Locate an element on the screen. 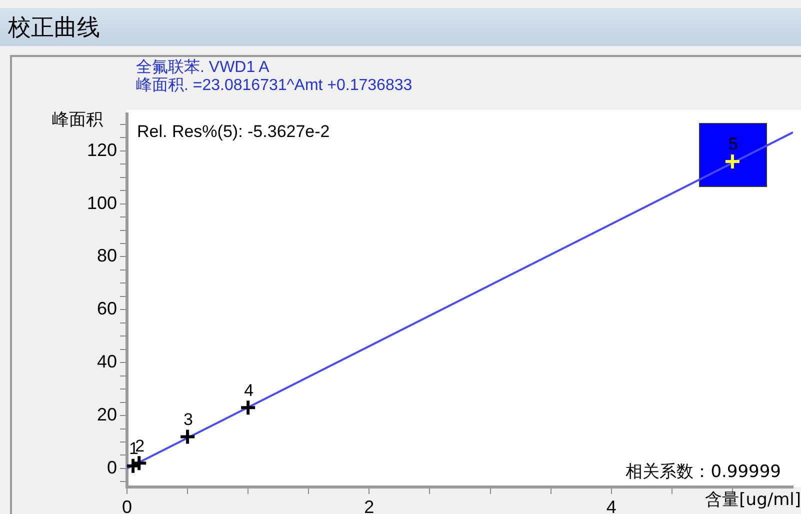 This screenshot has width=801, height=514. x-tick-label: 2 is located at coordinates (369, 505).